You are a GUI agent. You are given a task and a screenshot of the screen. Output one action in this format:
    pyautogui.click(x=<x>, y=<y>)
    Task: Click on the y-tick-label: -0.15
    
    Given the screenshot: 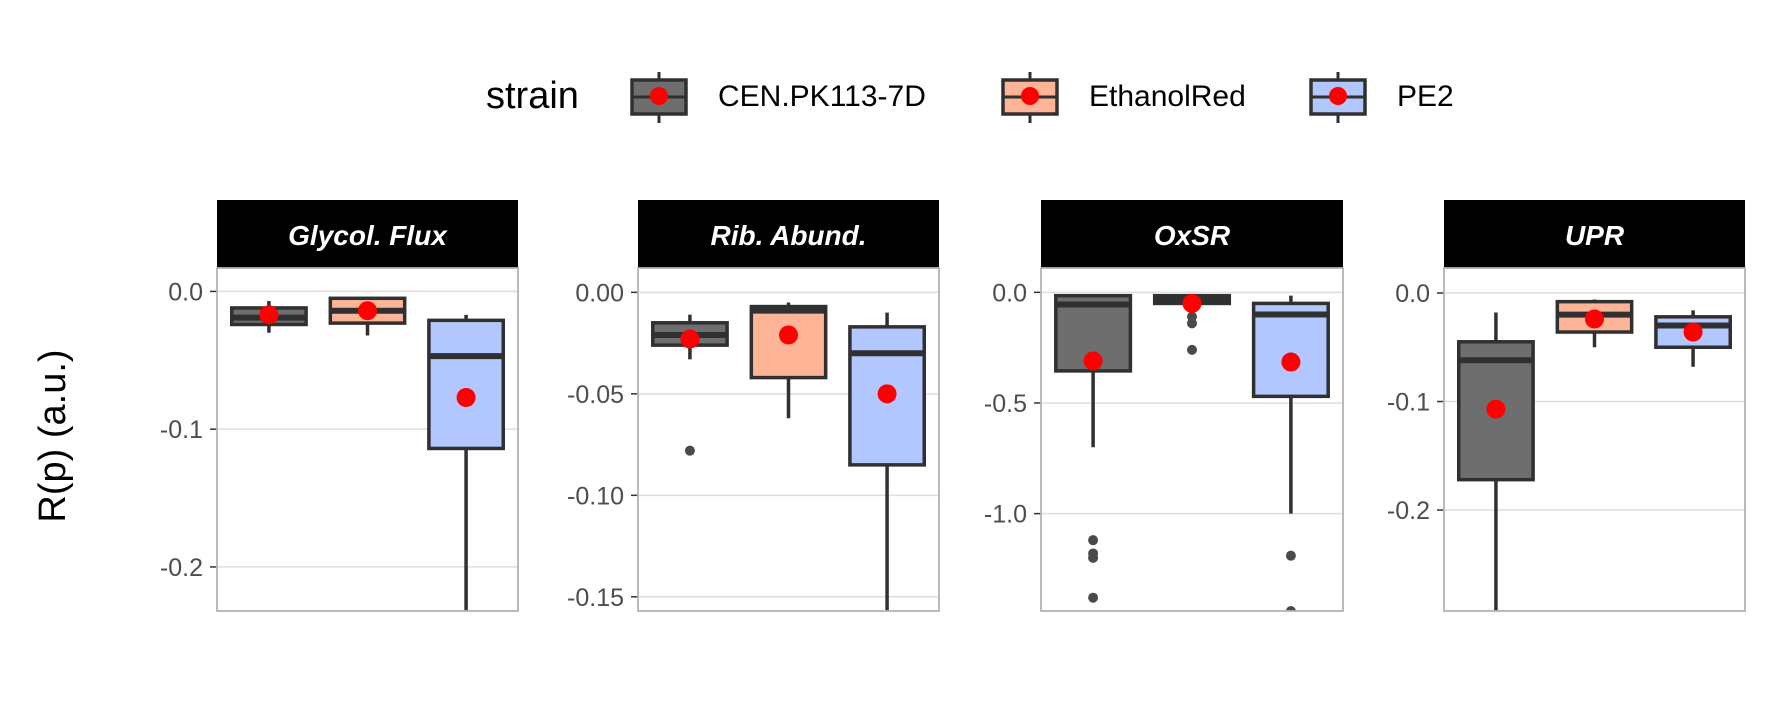 What is the action you would take?
    pyautogui.click(x=595, y=598)
    